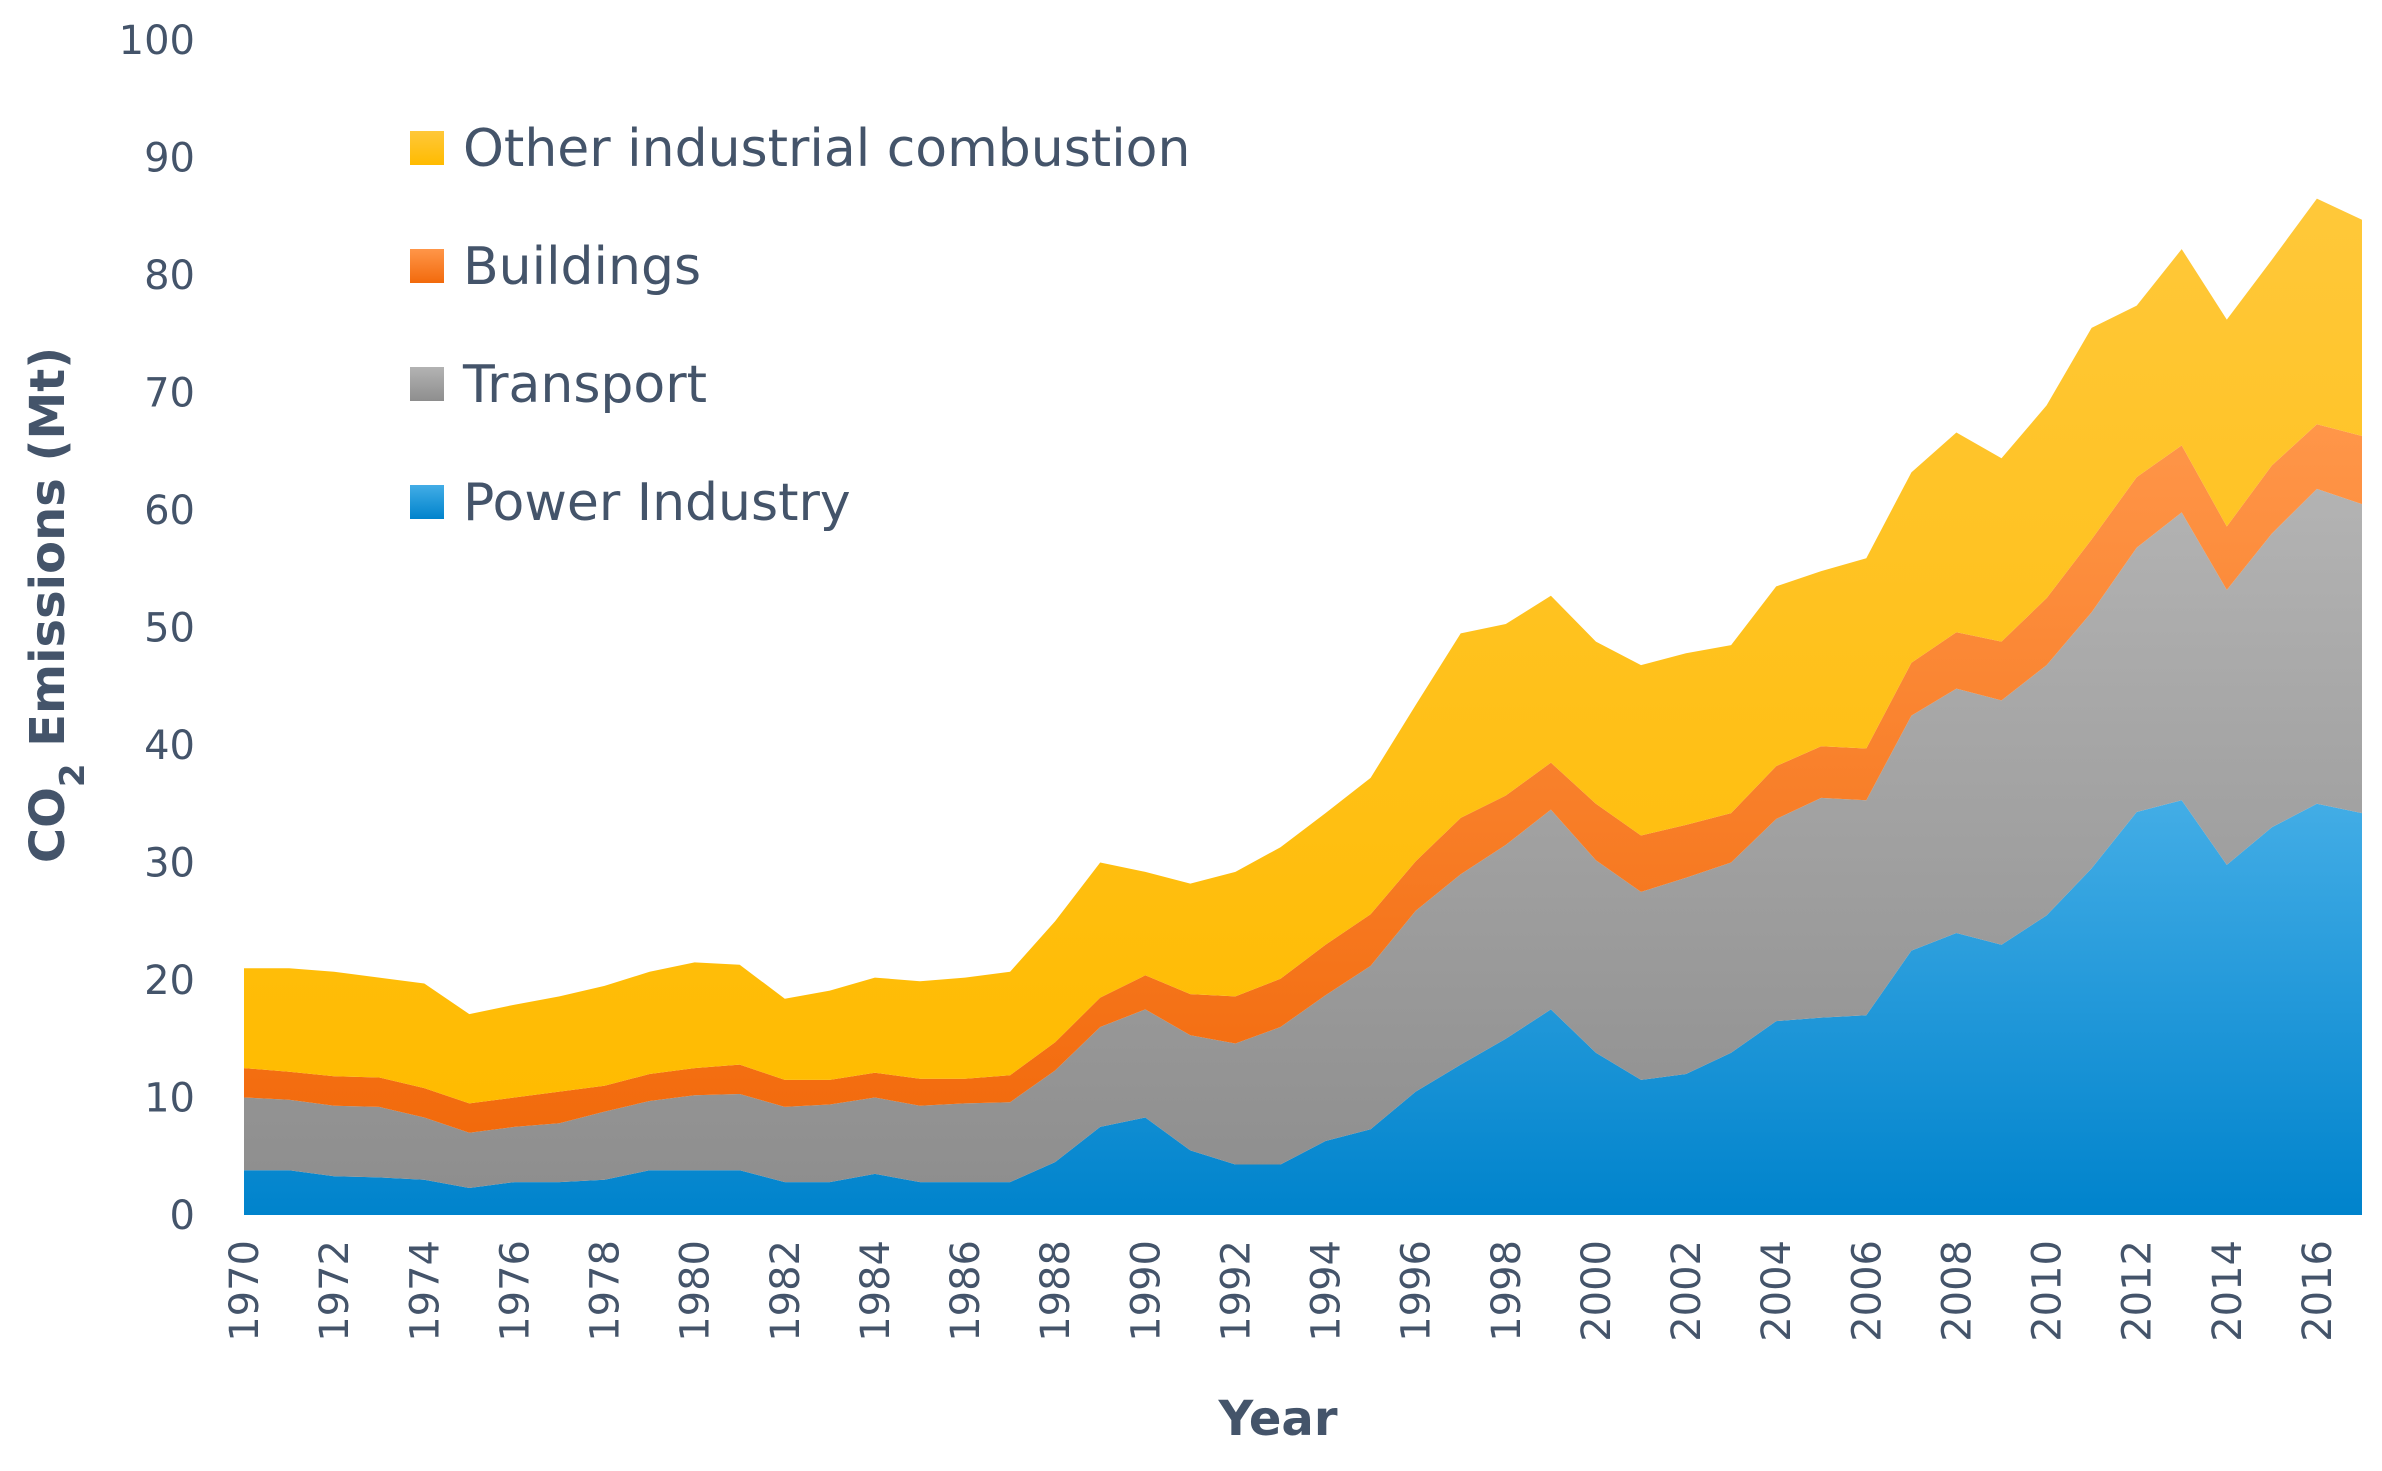 This screenshot has width=2382, height=1471. What do you see at coordinates (169, 276) in the screenshot?
I see `y-tick-label: 80` at bounding box center [169, 276].